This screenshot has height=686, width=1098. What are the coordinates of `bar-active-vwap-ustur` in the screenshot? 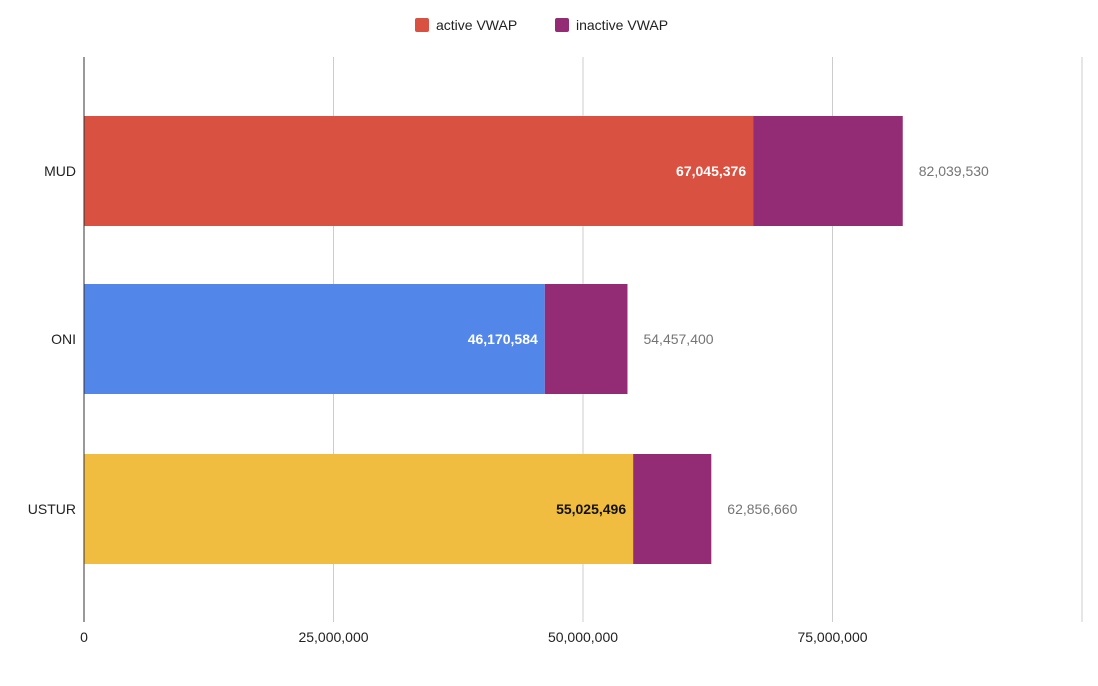 It's located at (359, 509).